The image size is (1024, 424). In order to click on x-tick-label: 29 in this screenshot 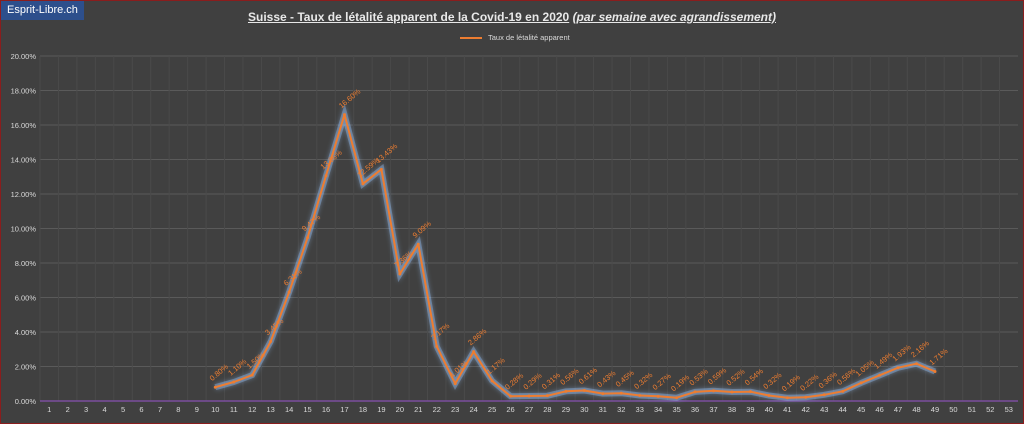, I will do `click(566, 409)`.